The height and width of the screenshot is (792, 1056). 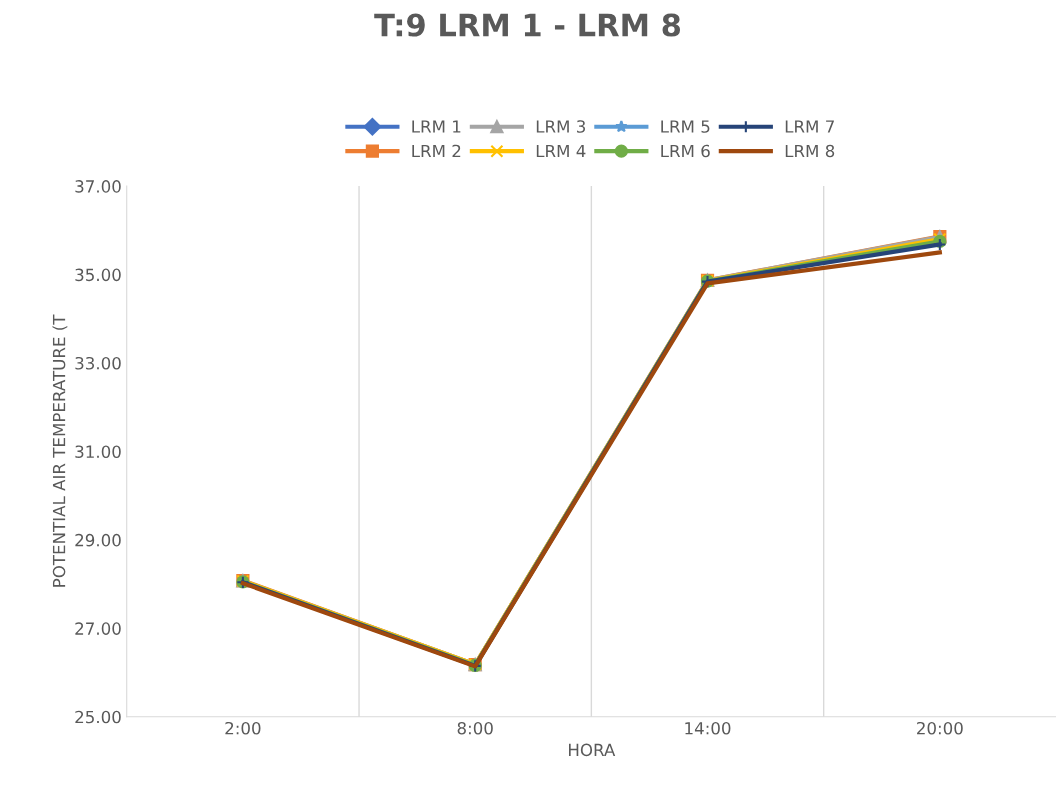 What do you see at coordinates (527, 25) in the screenshot?
I see `chart-title: T:9 LRM 1 - LRM 8` at bounding box center [527, 25].